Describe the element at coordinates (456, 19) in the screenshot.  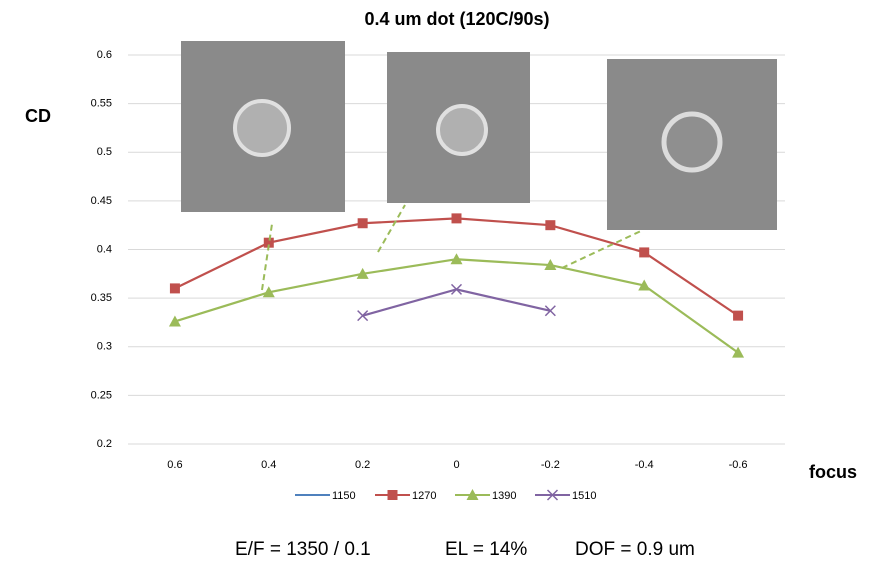
I see `chart-title: 0.4 um dot (120C/90s)` at that location.